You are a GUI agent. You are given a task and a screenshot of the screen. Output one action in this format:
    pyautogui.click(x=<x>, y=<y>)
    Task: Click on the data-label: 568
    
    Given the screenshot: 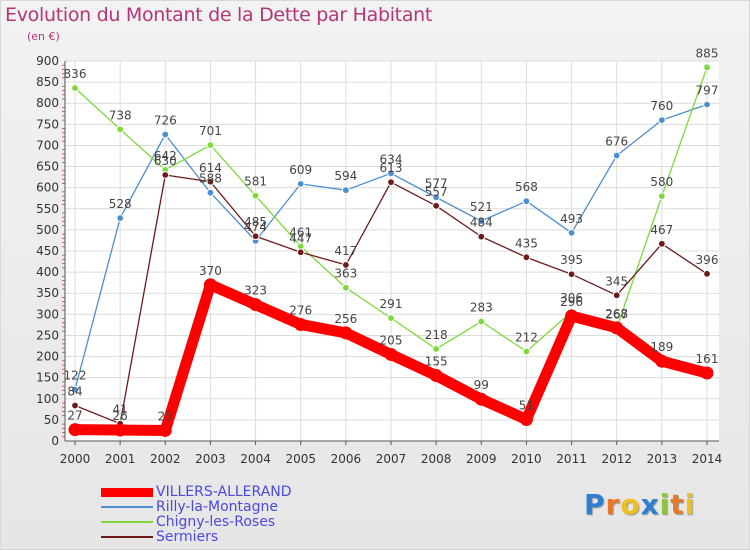 What is the action you would take?
    pyautogui.click(x=526, y=187)
    